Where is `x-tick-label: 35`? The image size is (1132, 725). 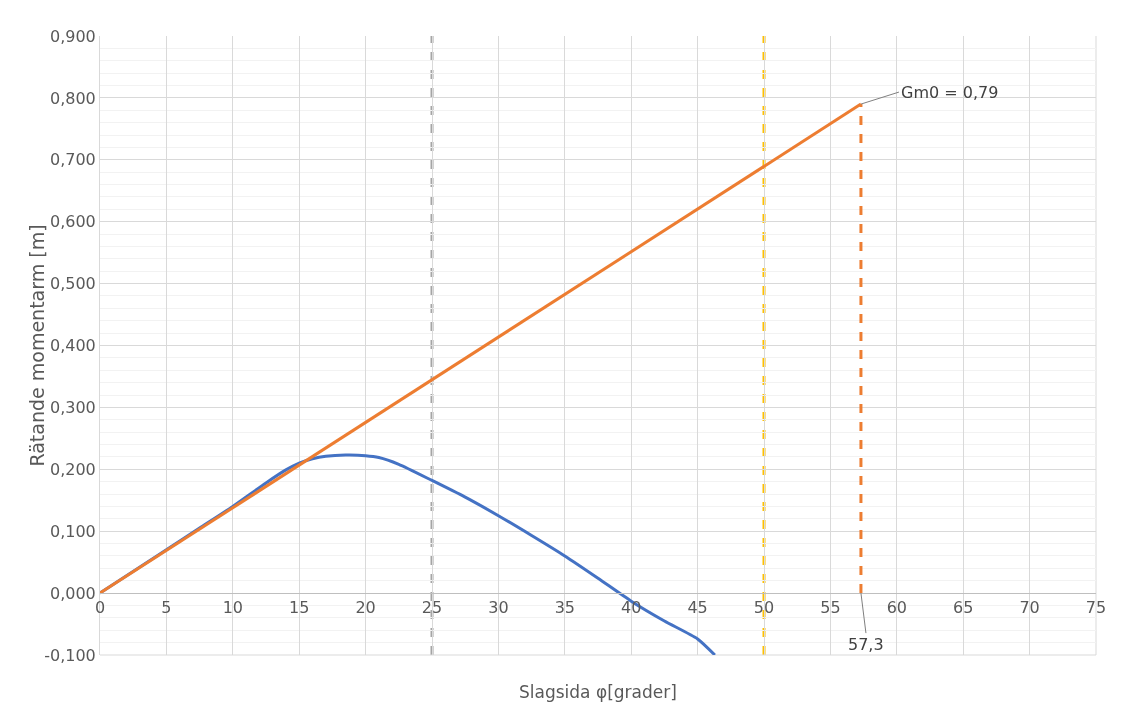 x-tick-label: 35 is located at coordinates (564, 608).